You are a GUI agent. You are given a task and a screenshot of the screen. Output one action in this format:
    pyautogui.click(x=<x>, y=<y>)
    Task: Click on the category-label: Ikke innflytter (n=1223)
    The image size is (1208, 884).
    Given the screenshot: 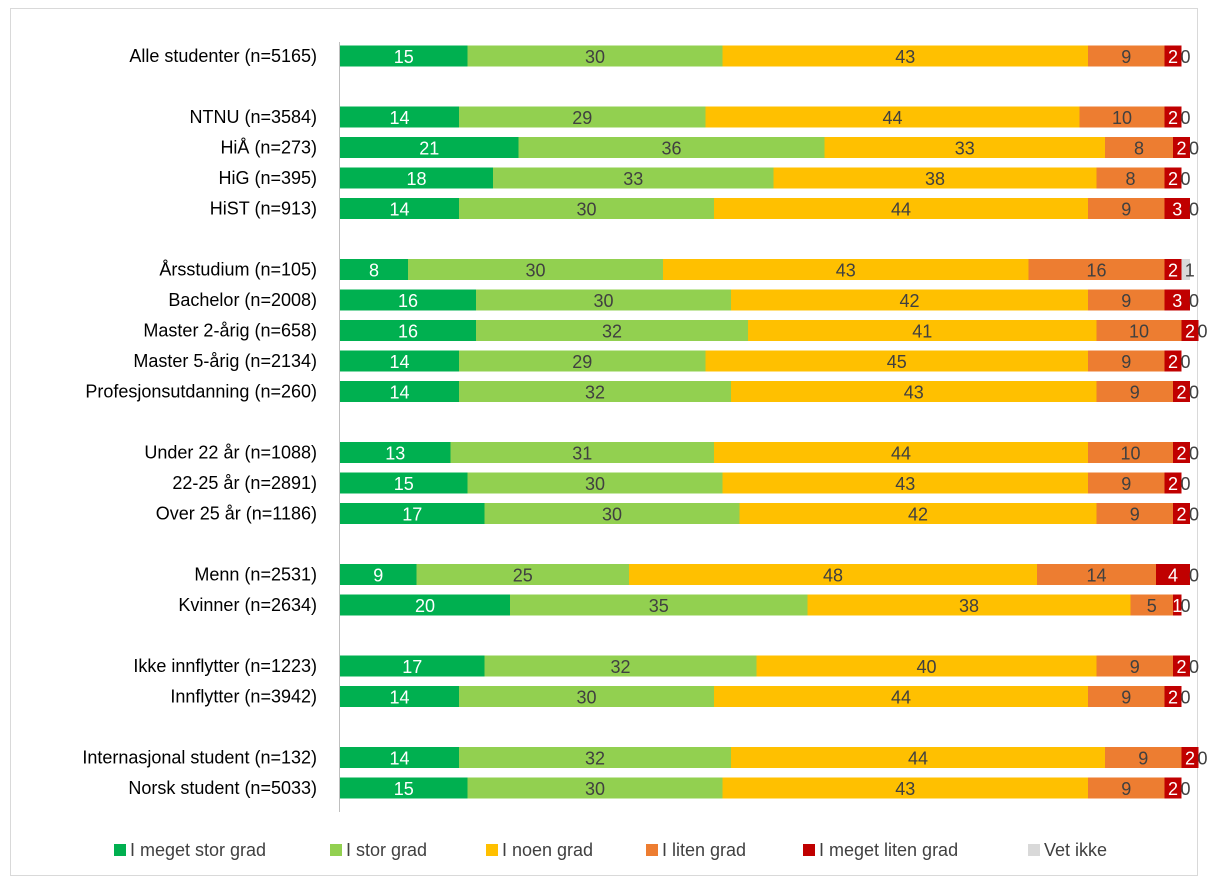 What is the action you would take?
    pyautogui.click(x=225, y=666)
    